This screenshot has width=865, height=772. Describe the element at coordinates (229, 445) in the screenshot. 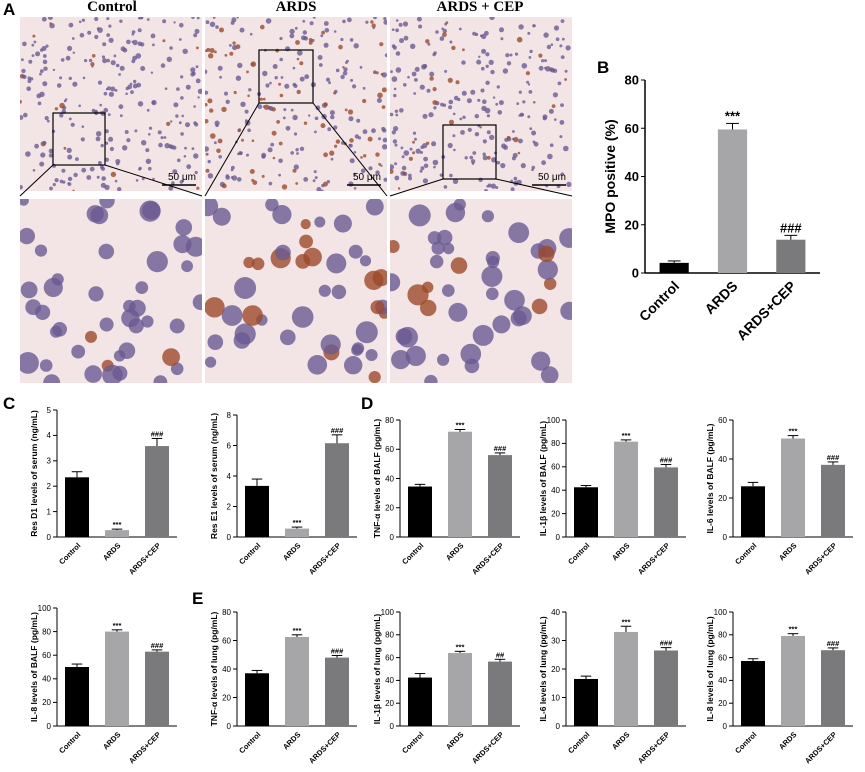

I see `y-tick-label: 6` at that location.